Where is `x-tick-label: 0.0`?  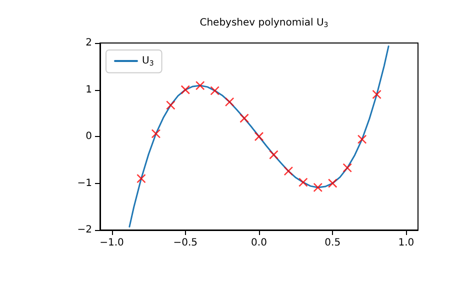 x-tick-label: 0.0 is located at coordinates (259, 243).